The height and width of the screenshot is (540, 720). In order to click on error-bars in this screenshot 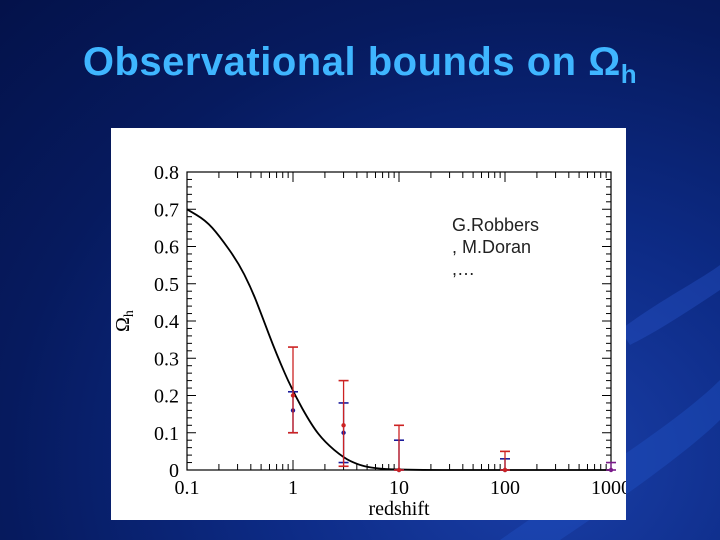, I will do `click(452, 409)`.